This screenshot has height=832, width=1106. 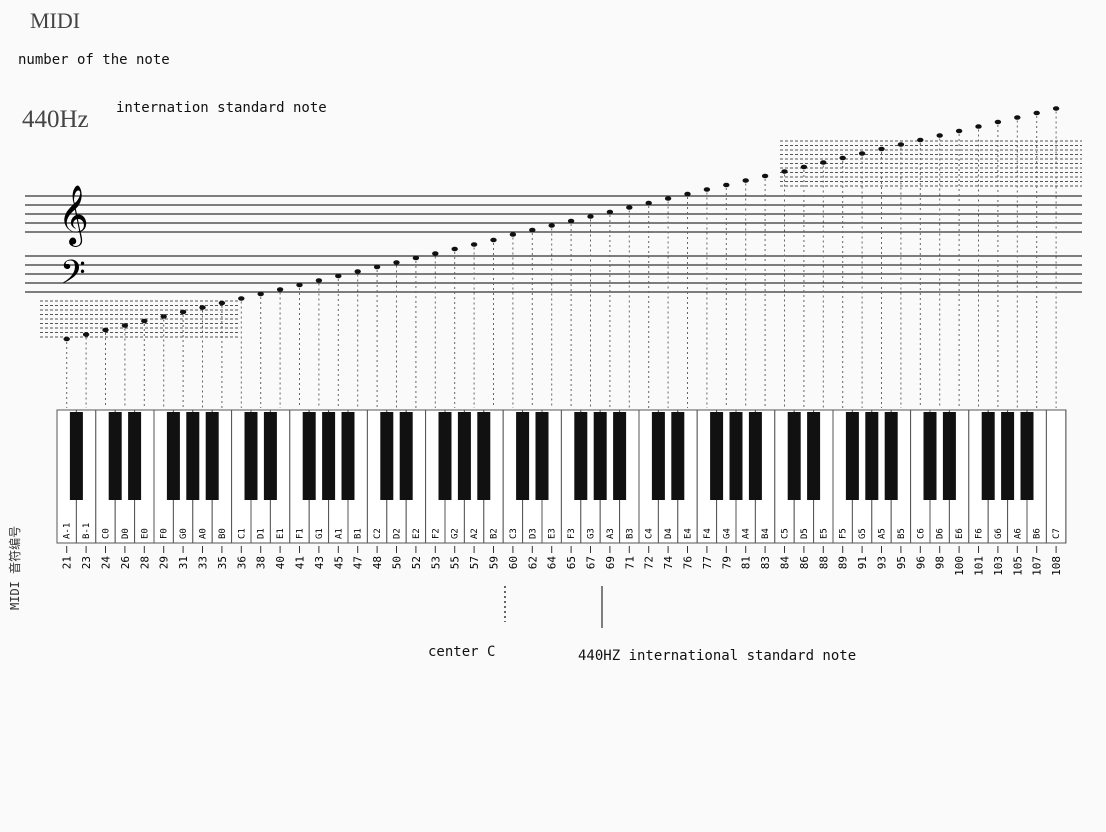 I want to click on key-name-label: A3, so click(x=611, y=533).